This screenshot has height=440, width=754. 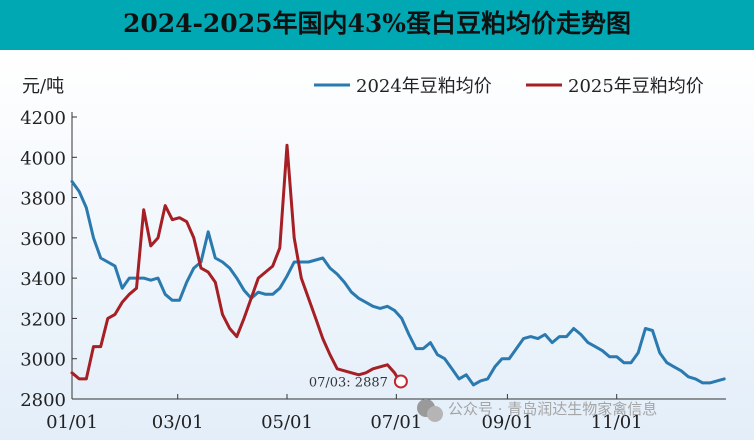 What do you see at coordinates (43, 86) in the screenshot?
I see `y-axis-unit-label: 元/吨` at bounding box center [43, 86].